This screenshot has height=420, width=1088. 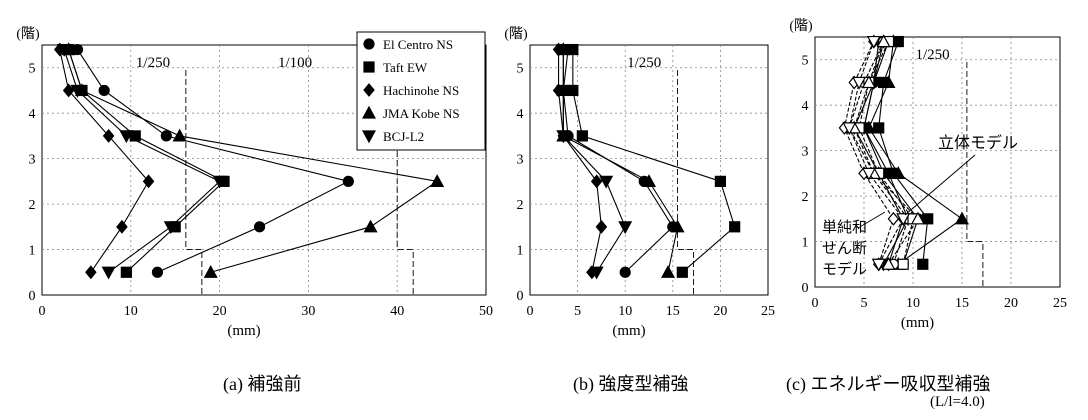 What do you see at coordinates (397, 311) in the screenshot?
I see `x-tick-label: 40` at bounding box center [397, 311].